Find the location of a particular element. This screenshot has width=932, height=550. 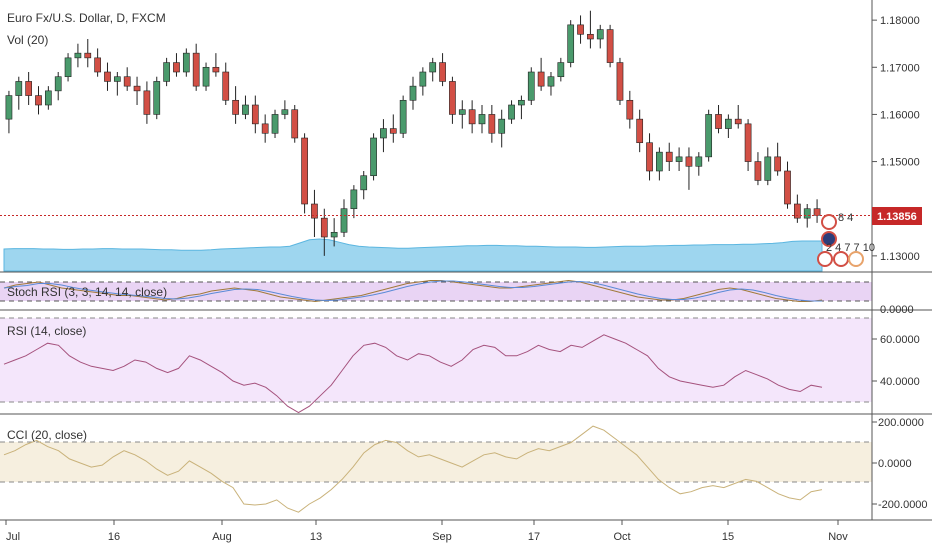

cci-axis: 200.0000 0.0000 -200.0000 is located at coordinates (900, 464).